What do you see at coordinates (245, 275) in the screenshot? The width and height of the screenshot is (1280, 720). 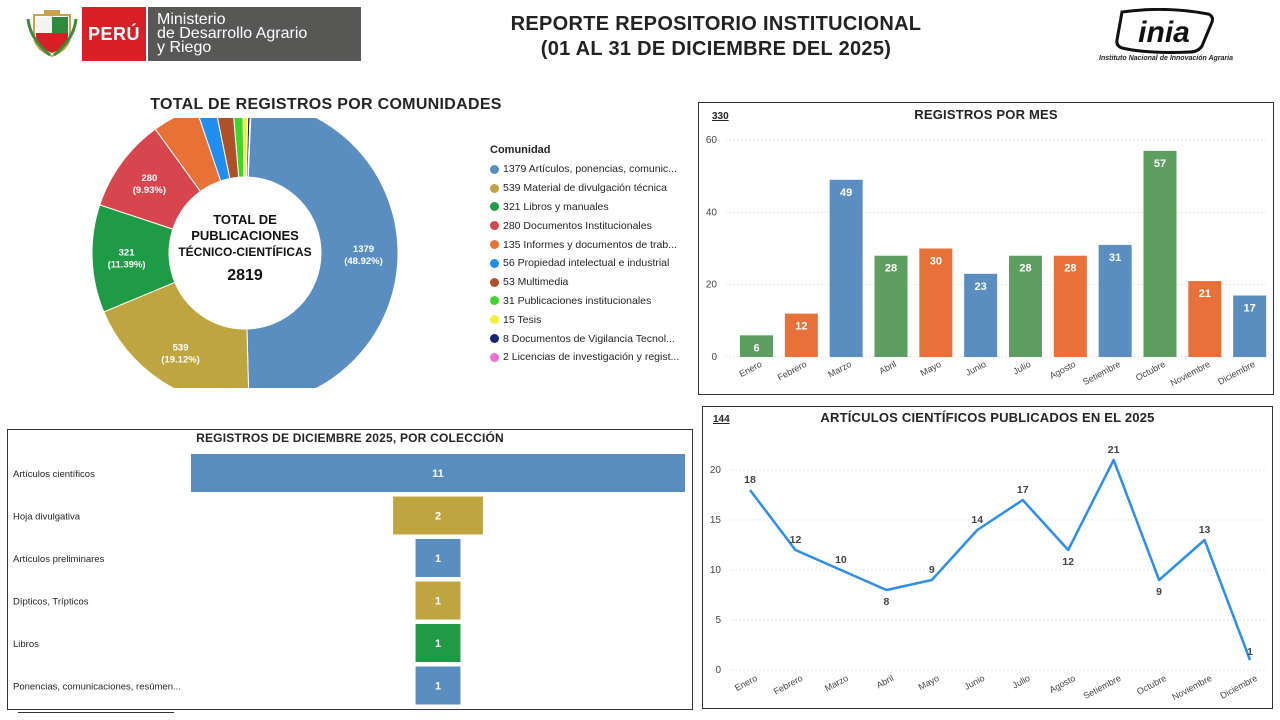 I see `donut-center-total: 2819` at bounding box center [245, 275].